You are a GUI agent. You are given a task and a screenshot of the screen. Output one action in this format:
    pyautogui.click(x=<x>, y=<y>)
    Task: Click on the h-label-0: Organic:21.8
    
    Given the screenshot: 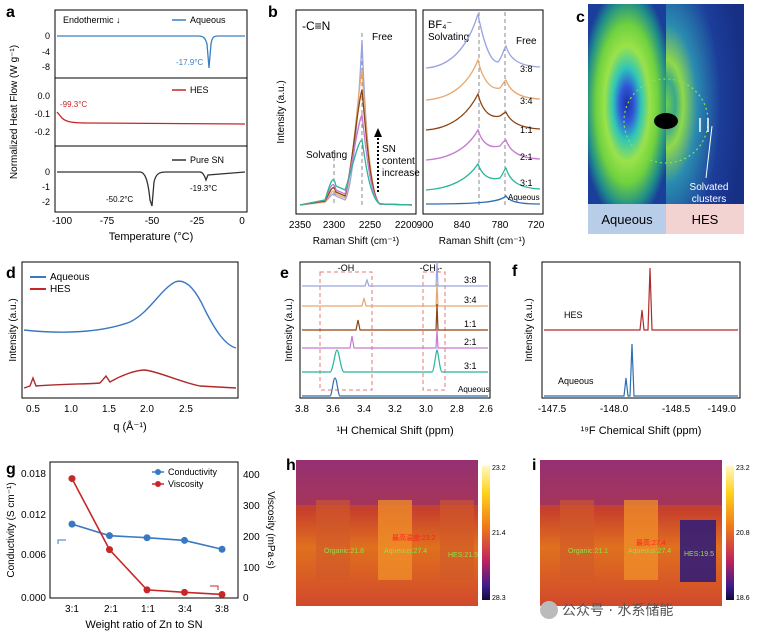 What is the action you would take?
    pyautogui.click(x=344, y=551)
    